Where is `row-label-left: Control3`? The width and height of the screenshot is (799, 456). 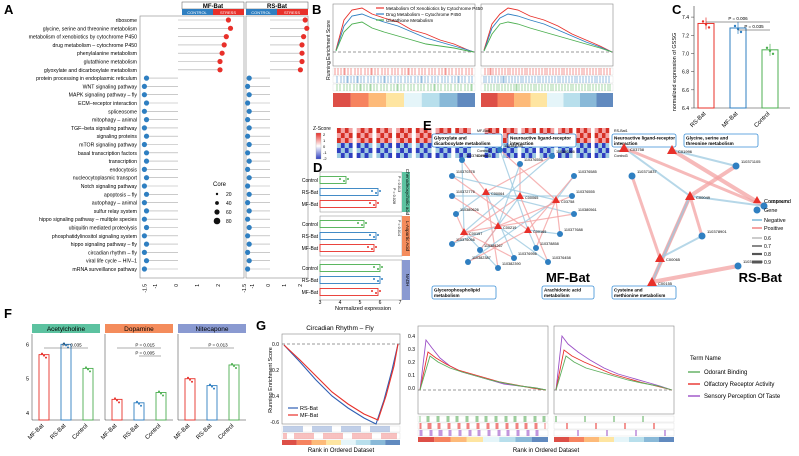
row-label-left: Control3 is located at coordinates (484, 156).